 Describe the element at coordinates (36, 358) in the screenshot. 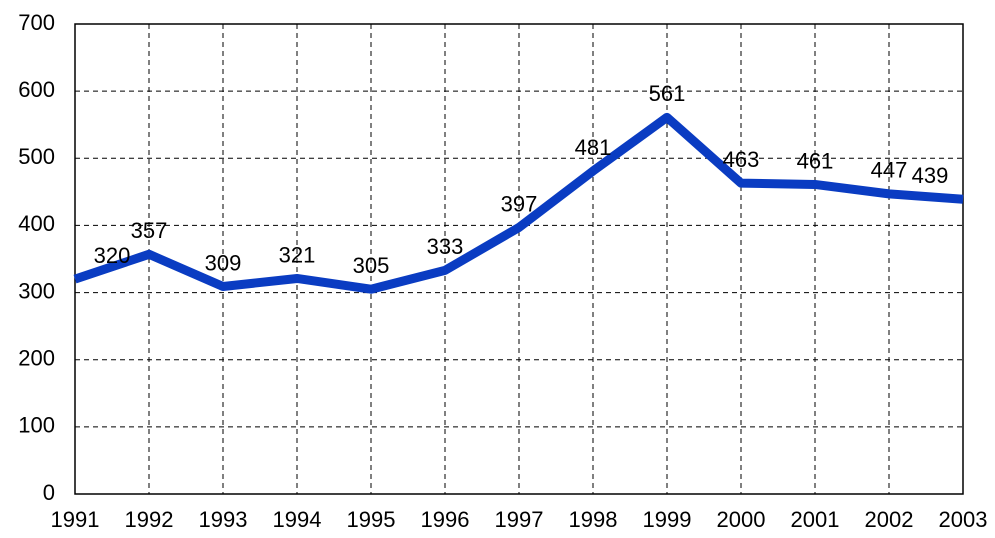

I see `y-tick-label: 200` at that location.